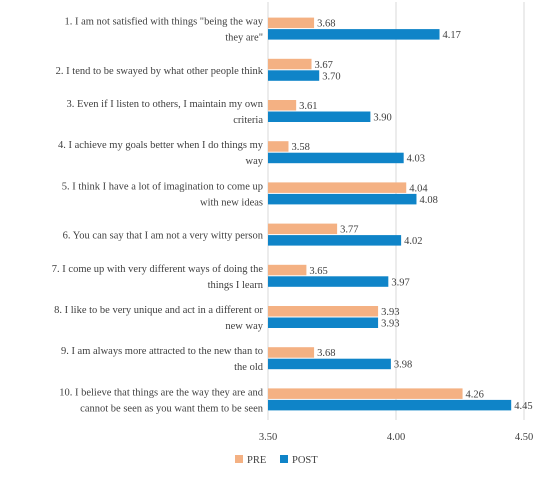 The image size is (550, 477). I want to click on data-label-post: 4.17, so click(452, 35).